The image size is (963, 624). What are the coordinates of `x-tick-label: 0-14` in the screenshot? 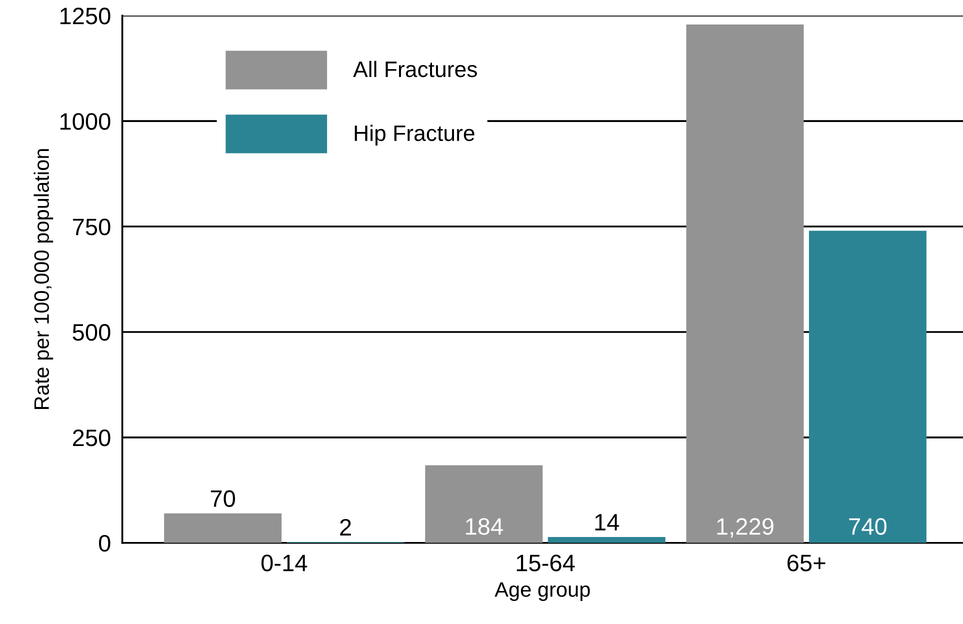 It's located at (284, 563).